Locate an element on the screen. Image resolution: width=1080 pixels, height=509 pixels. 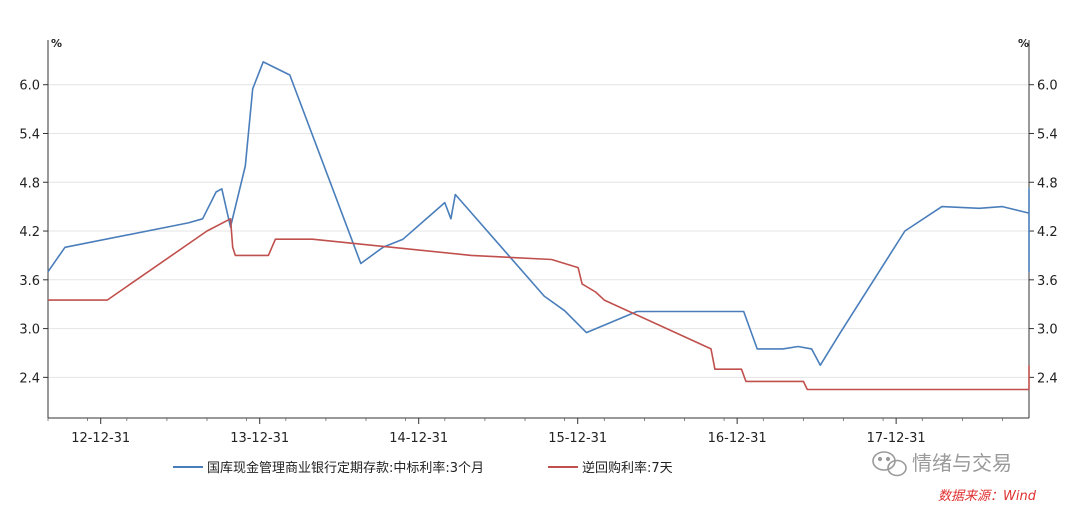
y-tick-label-right-2: 4.8 is located at coordinates (1047, 183).